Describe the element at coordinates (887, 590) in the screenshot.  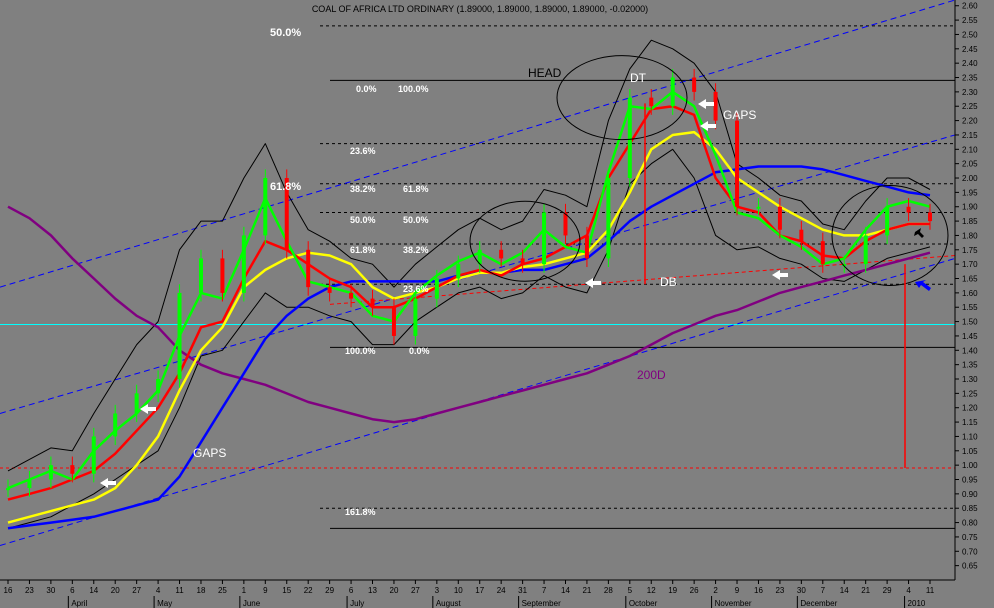
I see `x-tick-label: 29` at that location.